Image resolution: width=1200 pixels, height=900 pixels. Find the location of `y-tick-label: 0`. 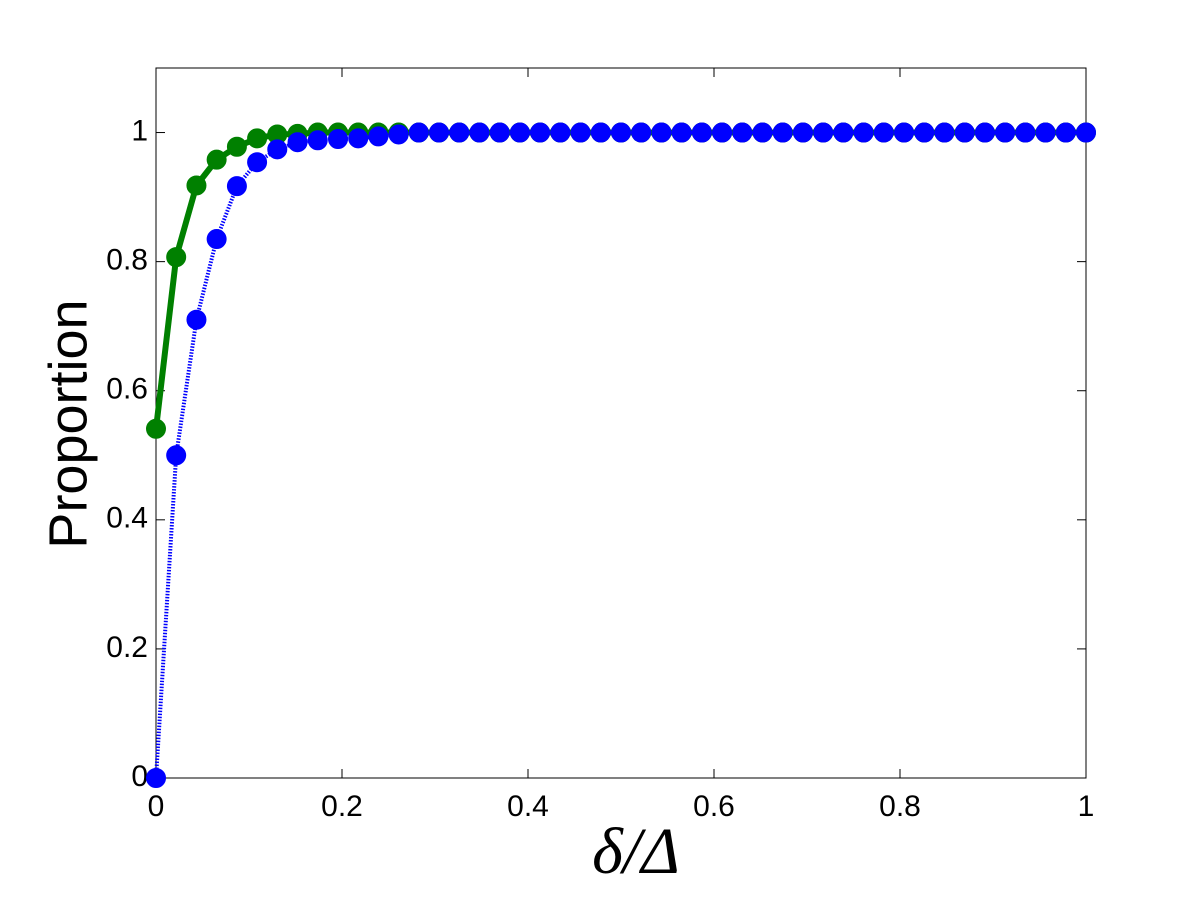

y-tick-label: 0 is located at coordinates (139, 776).